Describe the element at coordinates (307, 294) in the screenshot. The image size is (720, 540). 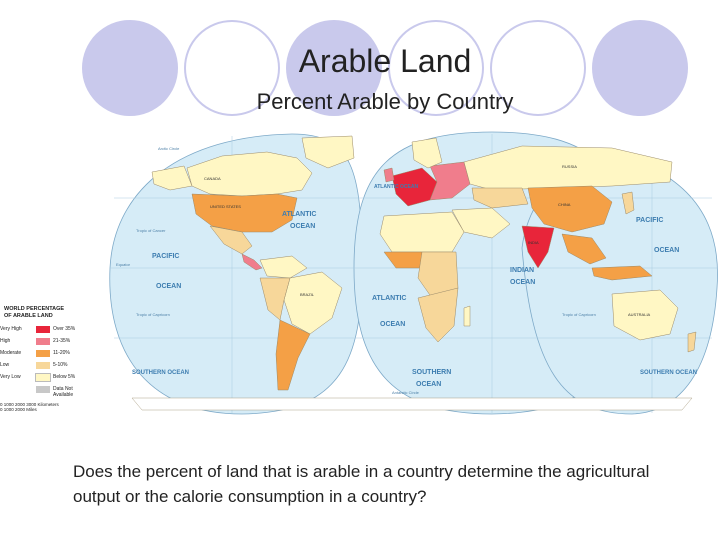
I see `country-label: BRAZIL` at that location.